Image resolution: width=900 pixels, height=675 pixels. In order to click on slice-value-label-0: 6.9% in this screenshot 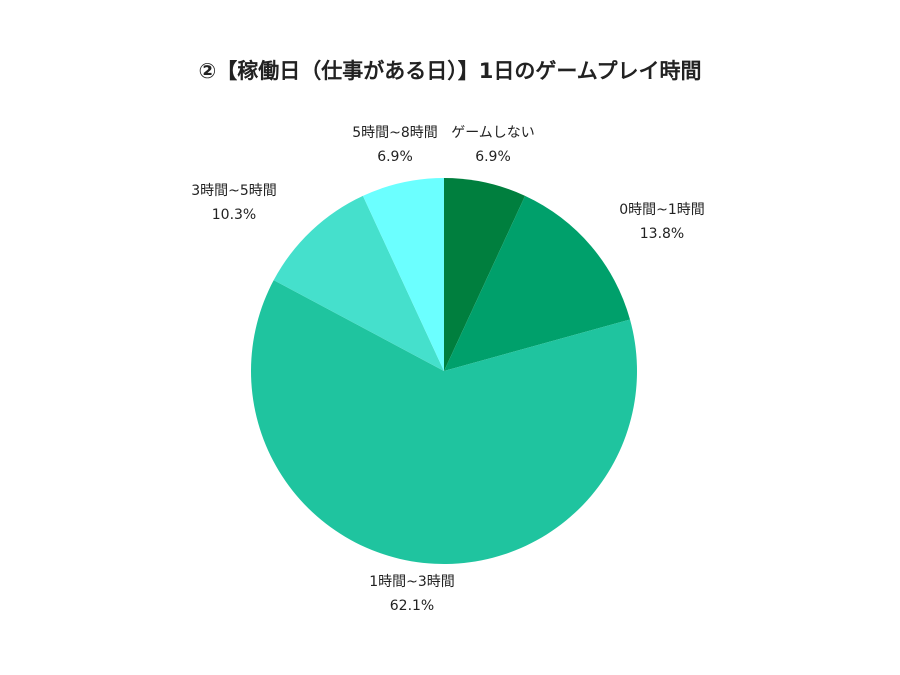, I will do `click(493, 157)`.